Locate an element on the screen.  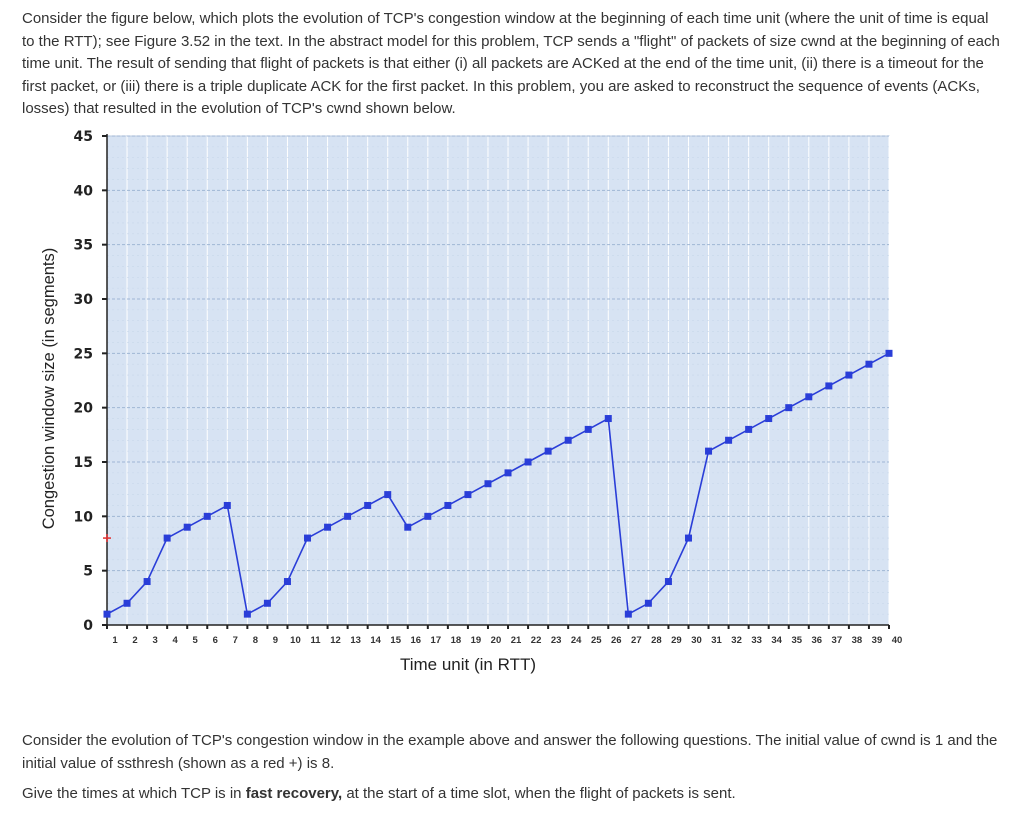
x-tick-label-26: 26 is located at coordinates (616, 640).